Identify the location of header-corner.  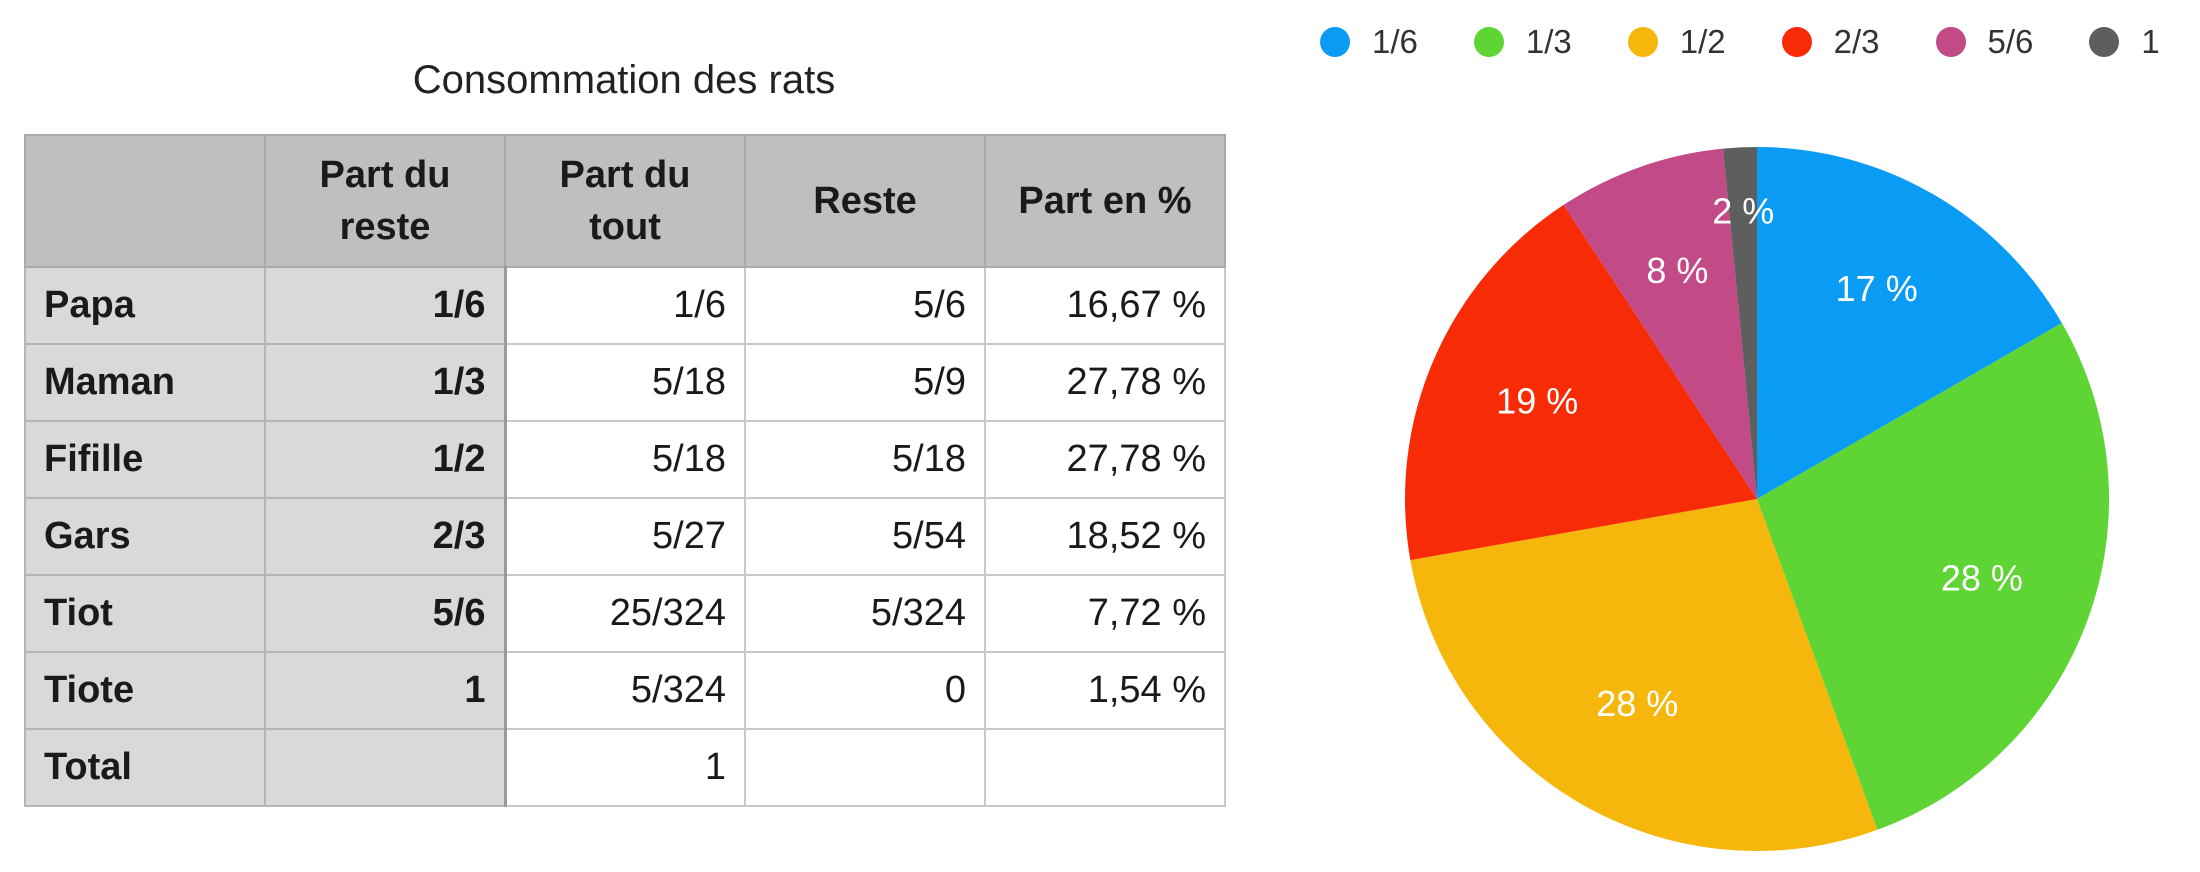
(145, 201).